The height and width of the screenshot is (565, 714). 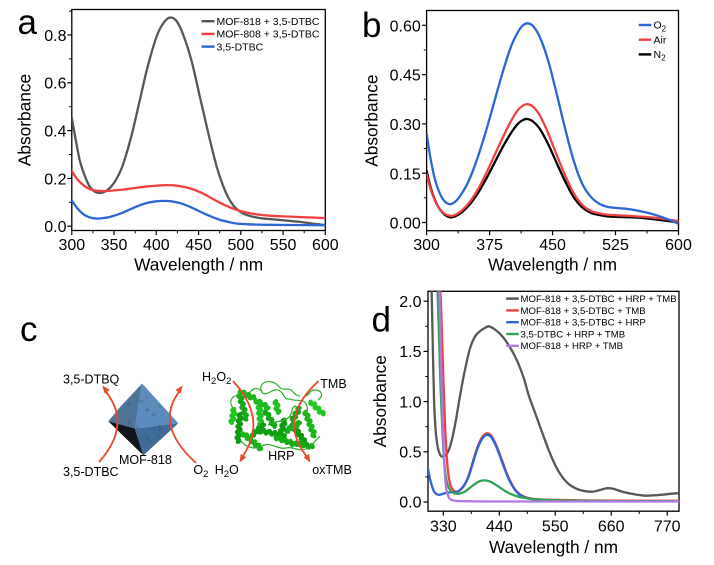 I want to click on svg-text: MOF-818 + 3,5-DTBC + TMB, so click(x=583, y=311).